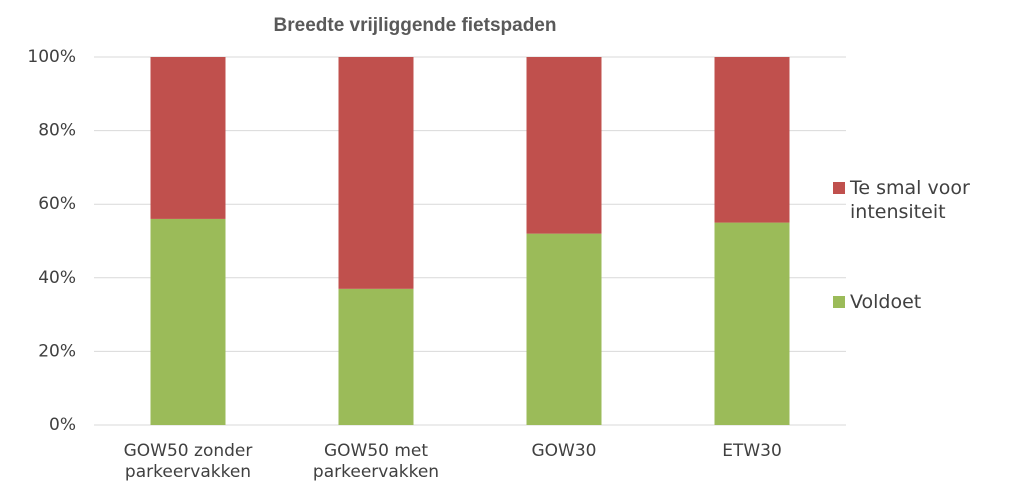 The image size is (1019, 491). I want to click on y-tick-label: 0%, so click(62, 425).